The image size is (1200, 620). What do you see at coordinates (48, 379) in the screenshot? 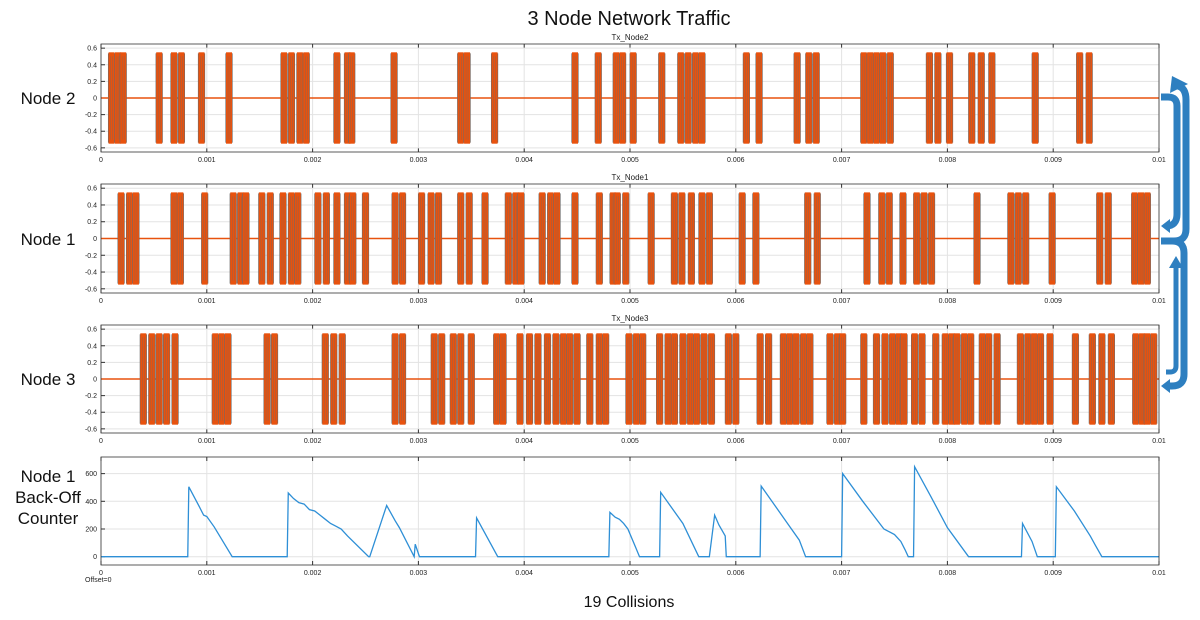
I see `row-label-node-3: Node 3` at bounding box center [48, 379].